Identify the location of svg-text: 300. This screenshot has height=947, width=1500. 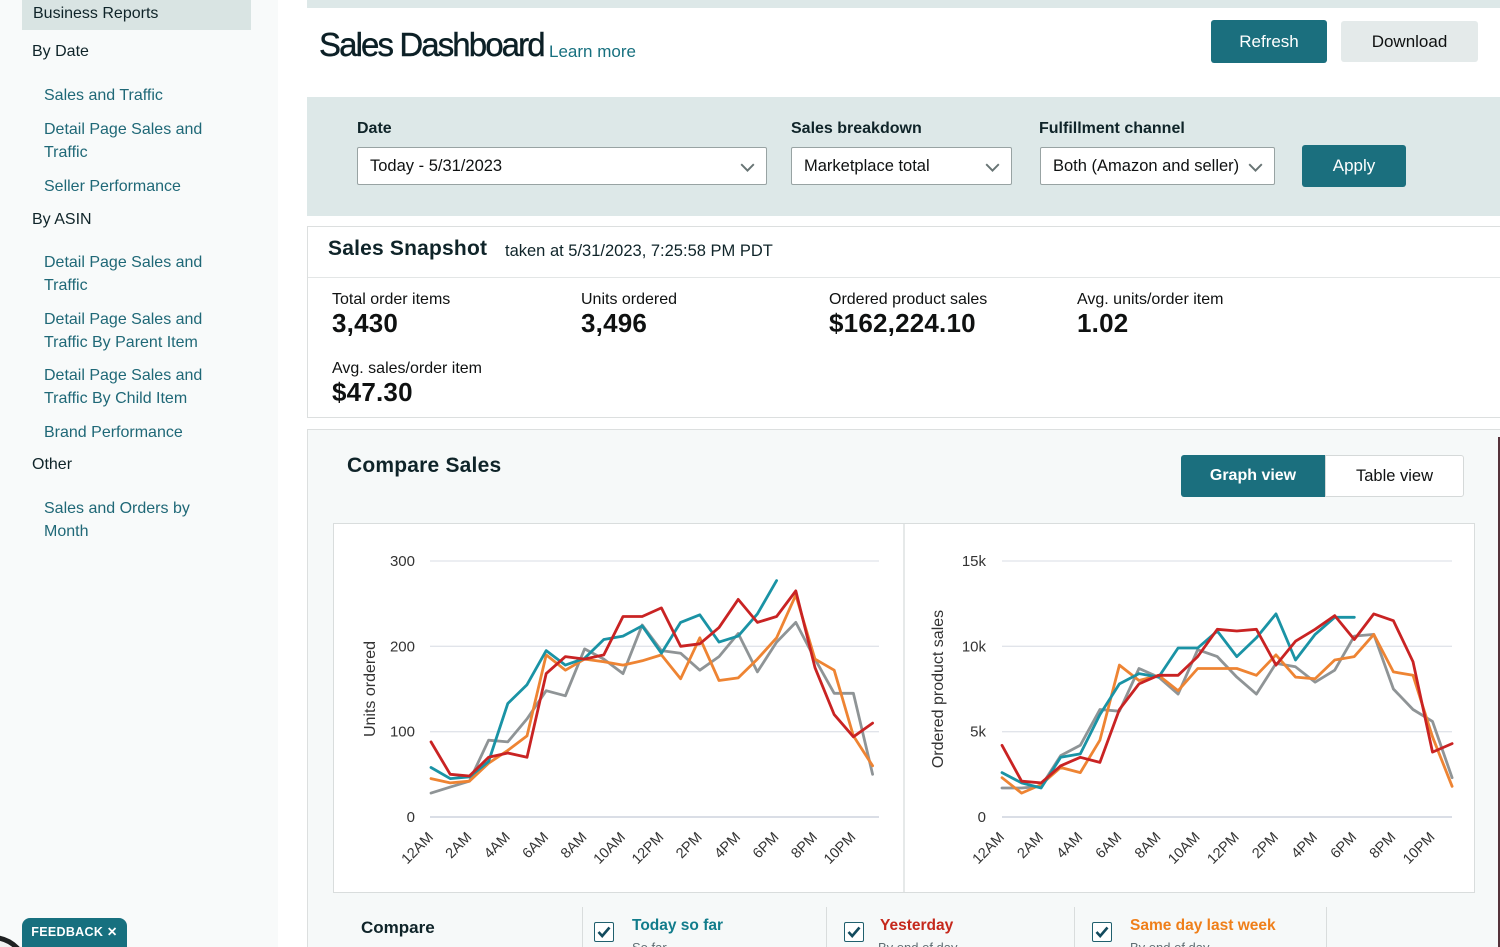
(402, 561).